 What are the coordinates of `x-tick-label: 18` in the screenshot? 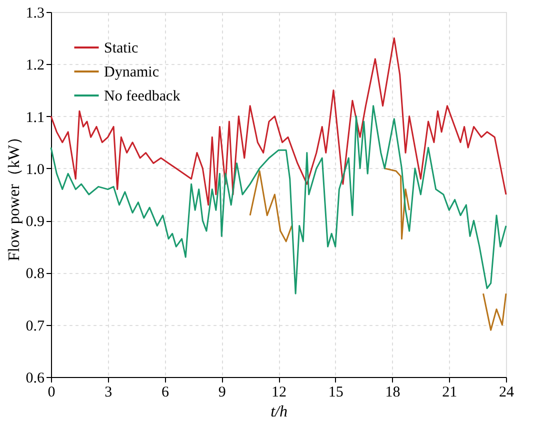 It's located at (392, 392).